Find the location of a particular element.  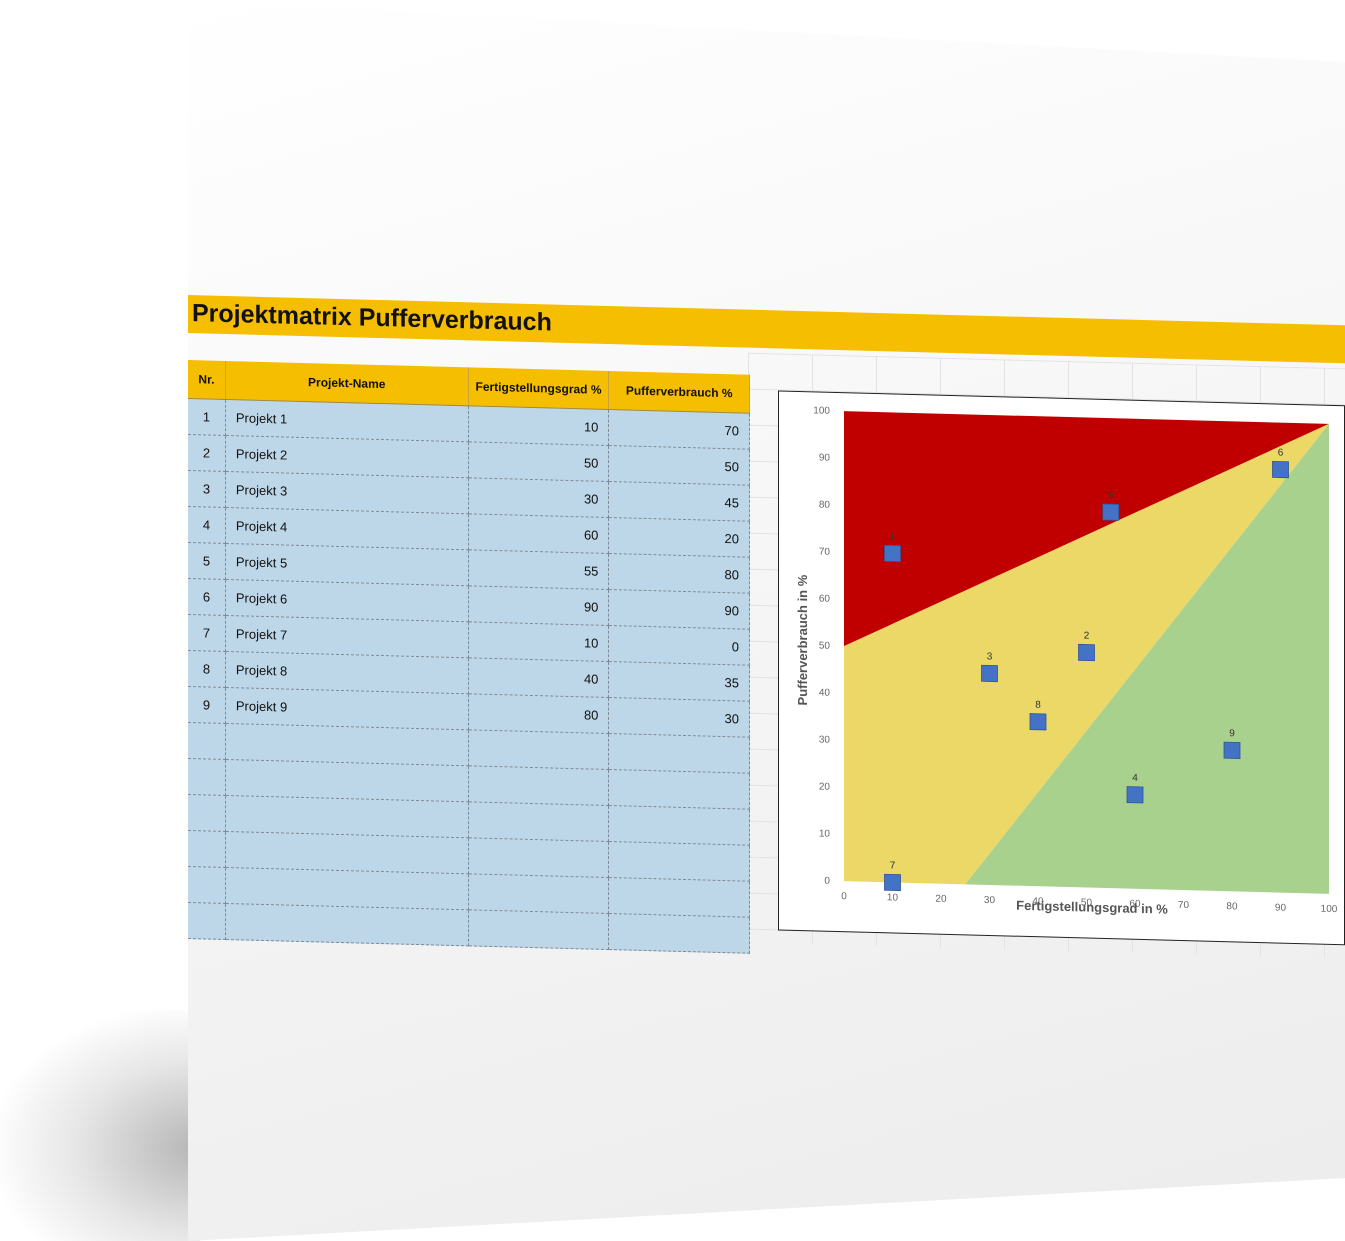

cell-nr: 5 is located at coordinates (207, 561).